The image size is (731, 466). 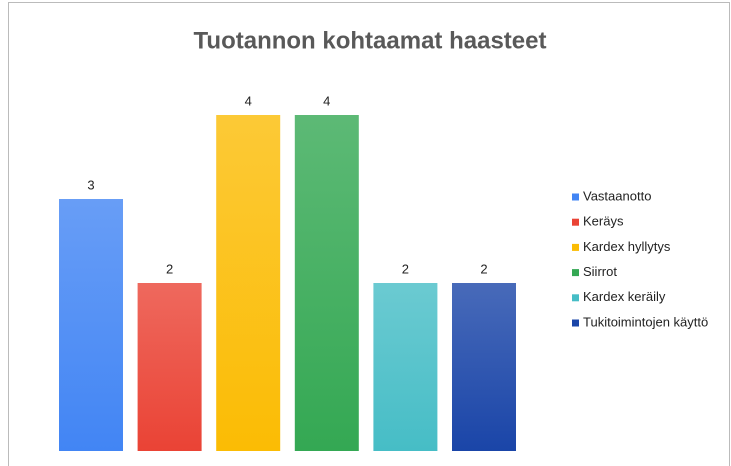 I want to click on legend-label: Keräys, so click(x=603, y=221).